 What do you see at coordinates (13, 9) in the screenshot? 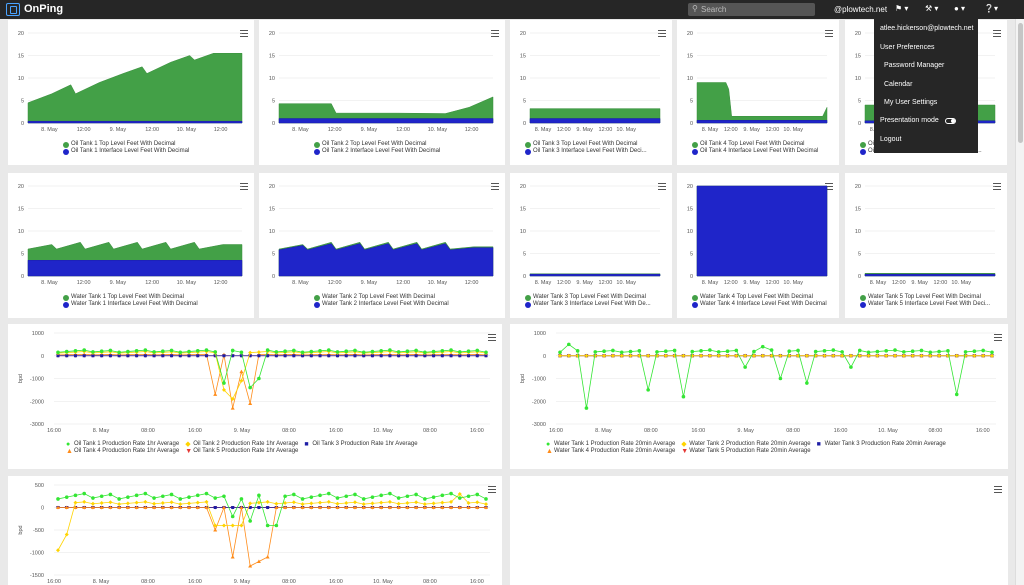
I see `onping-logo-icon` at bounding box center [13, 9].